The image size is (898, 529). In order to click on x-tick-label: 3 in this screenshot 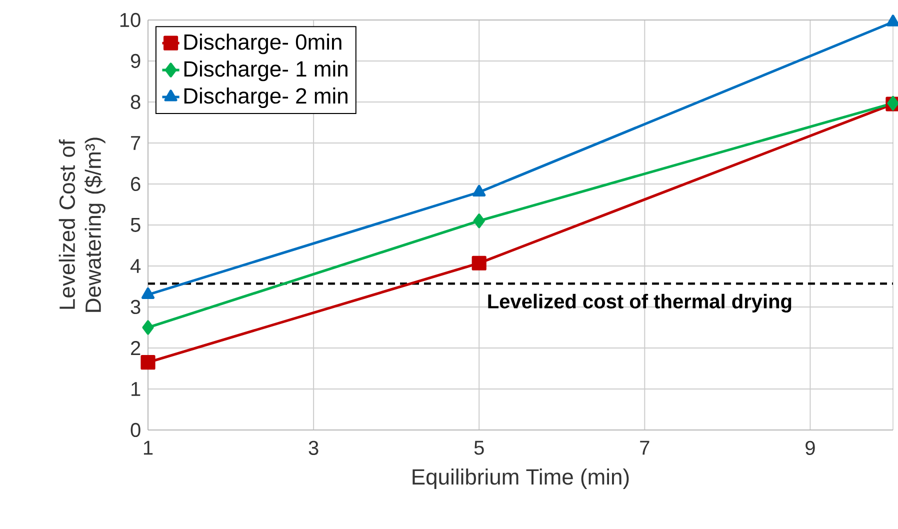, I will do `click(313, 448)`.